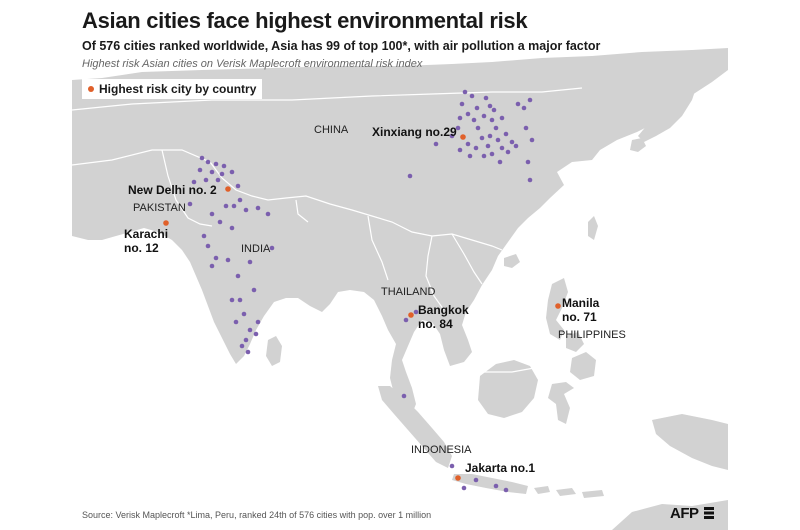  I want to click on highlight-dot-bangkok, so click(411, 315).